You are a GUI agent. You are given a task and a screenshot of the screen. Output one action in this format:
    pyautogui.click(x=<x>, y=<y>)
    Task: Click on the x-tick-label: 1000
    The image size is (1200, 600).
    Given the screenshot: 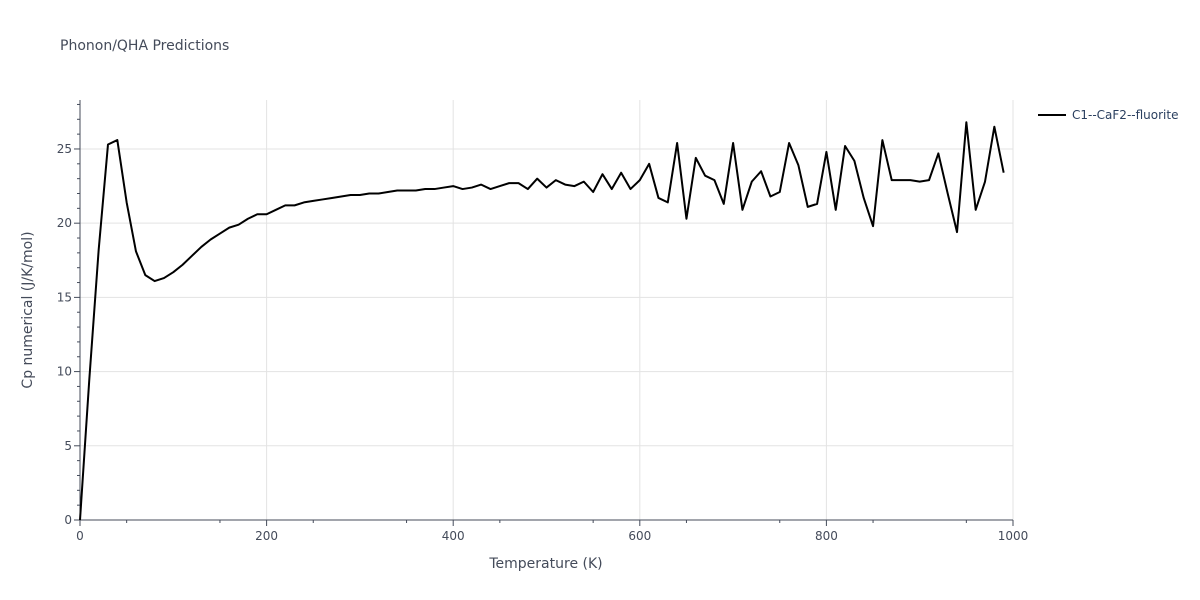 What is the action you would take?
    pyautogui.click(x=1013, y=536)
    